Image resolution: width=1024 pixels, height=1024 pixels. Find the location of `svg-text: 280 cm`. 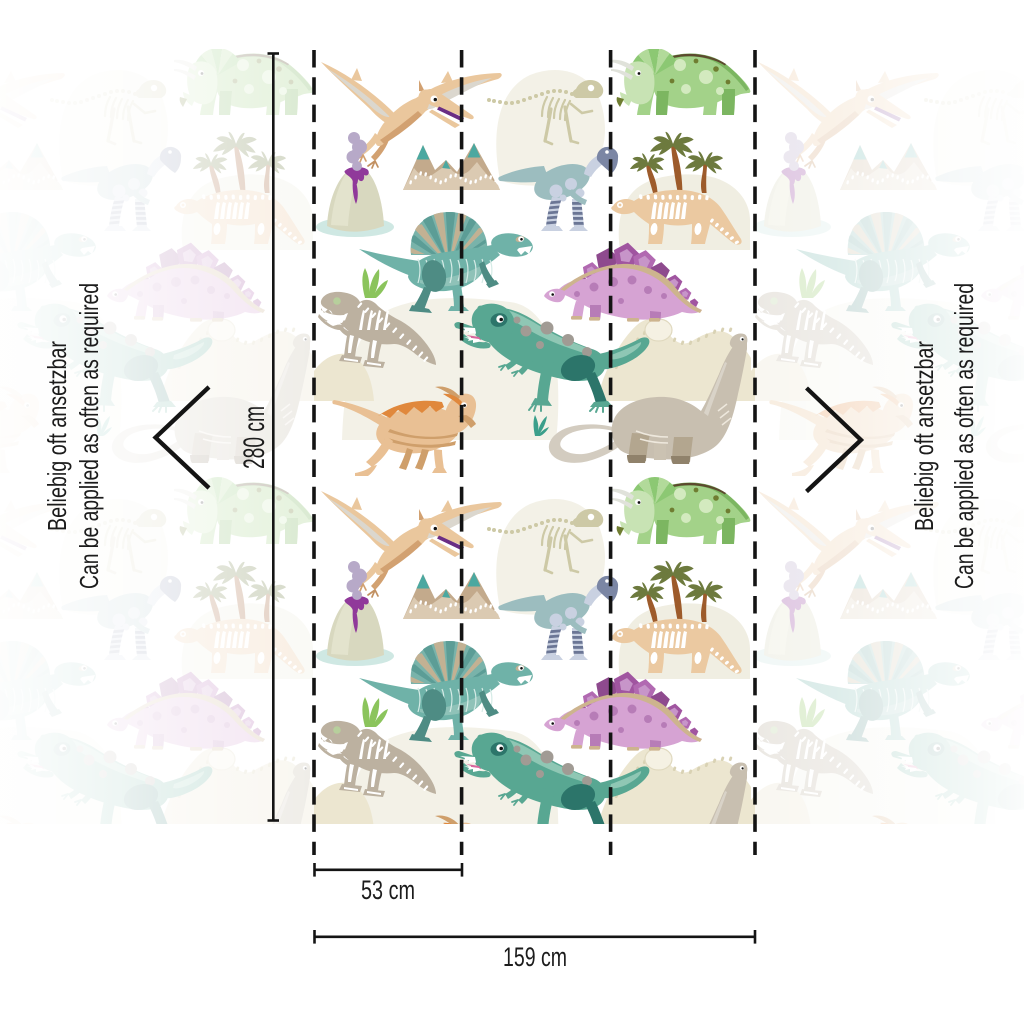

svg-text: 280 cm is located at coordinates (254, 437).